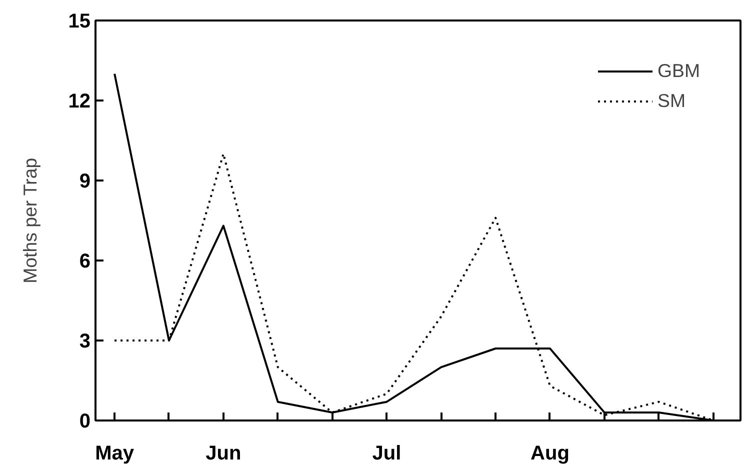 This screenshot has width=745, height=470. What do you see at coordinates (79, 21) in the screenshot?
I see `y-tick-label: 15` at bounding box center [79, 21].